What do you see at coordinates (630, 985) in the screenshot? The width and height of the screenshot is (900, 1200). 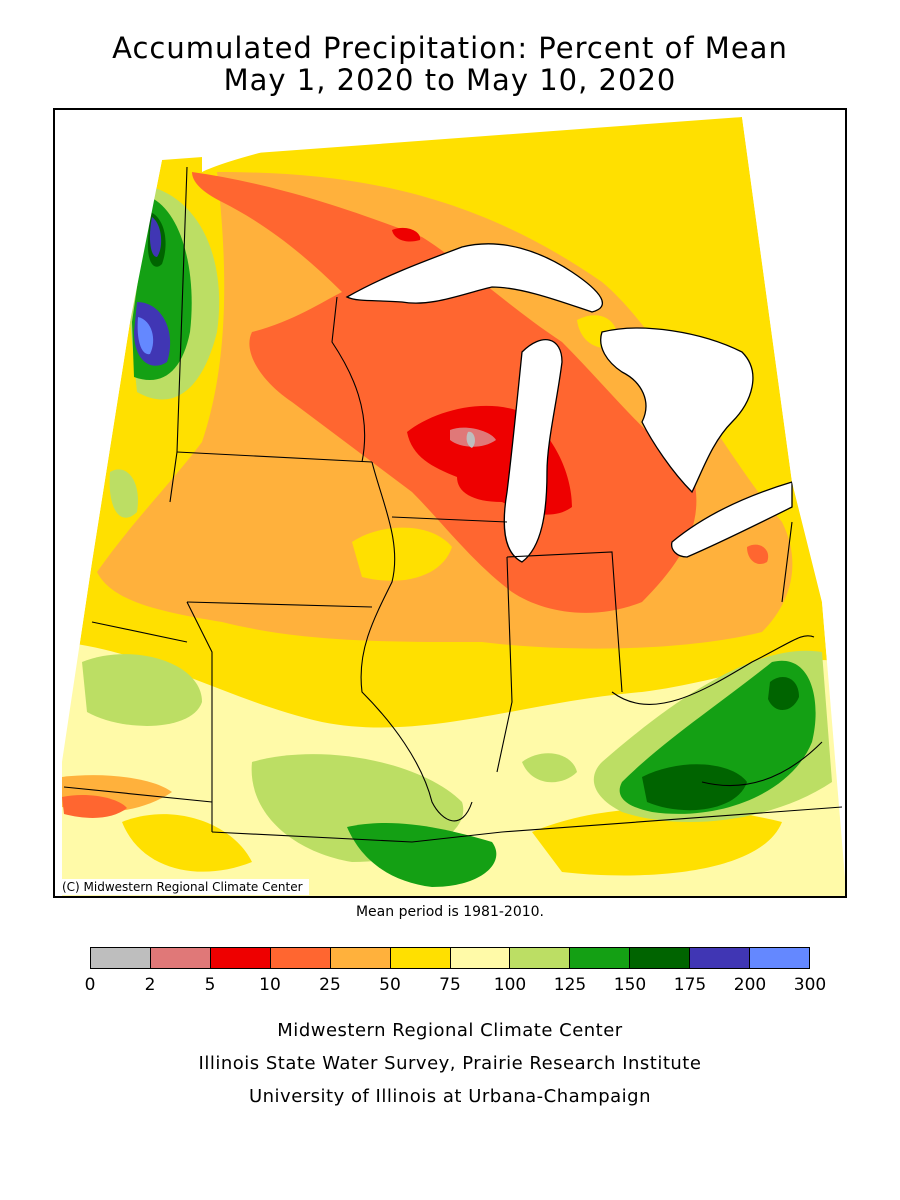 I see `legend-tick-label: 150` at bounding box center [630, 985].